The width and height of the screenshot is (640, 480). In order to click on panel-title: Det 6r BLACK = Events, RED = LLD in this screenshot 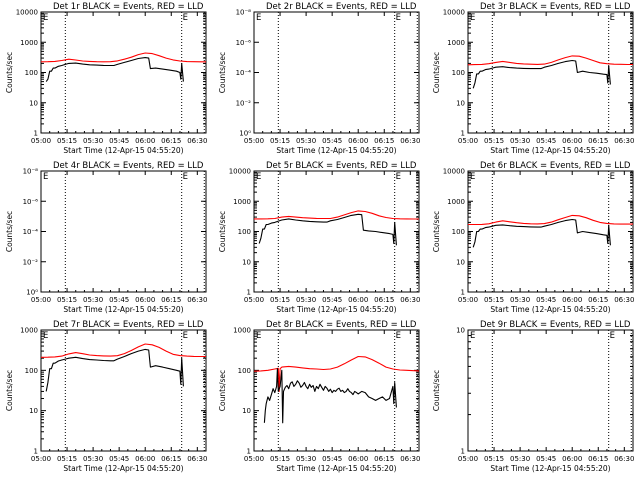, I will do `click(555, 166)`.